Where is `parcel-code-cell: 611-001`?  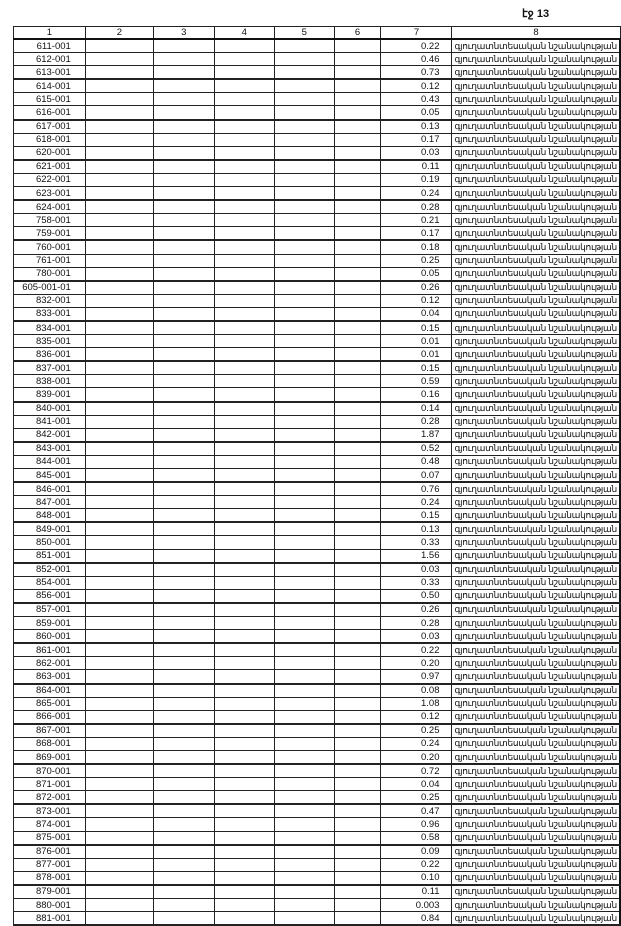 parcel-code-cell: 611-001 is located at coordinates (49, 46).